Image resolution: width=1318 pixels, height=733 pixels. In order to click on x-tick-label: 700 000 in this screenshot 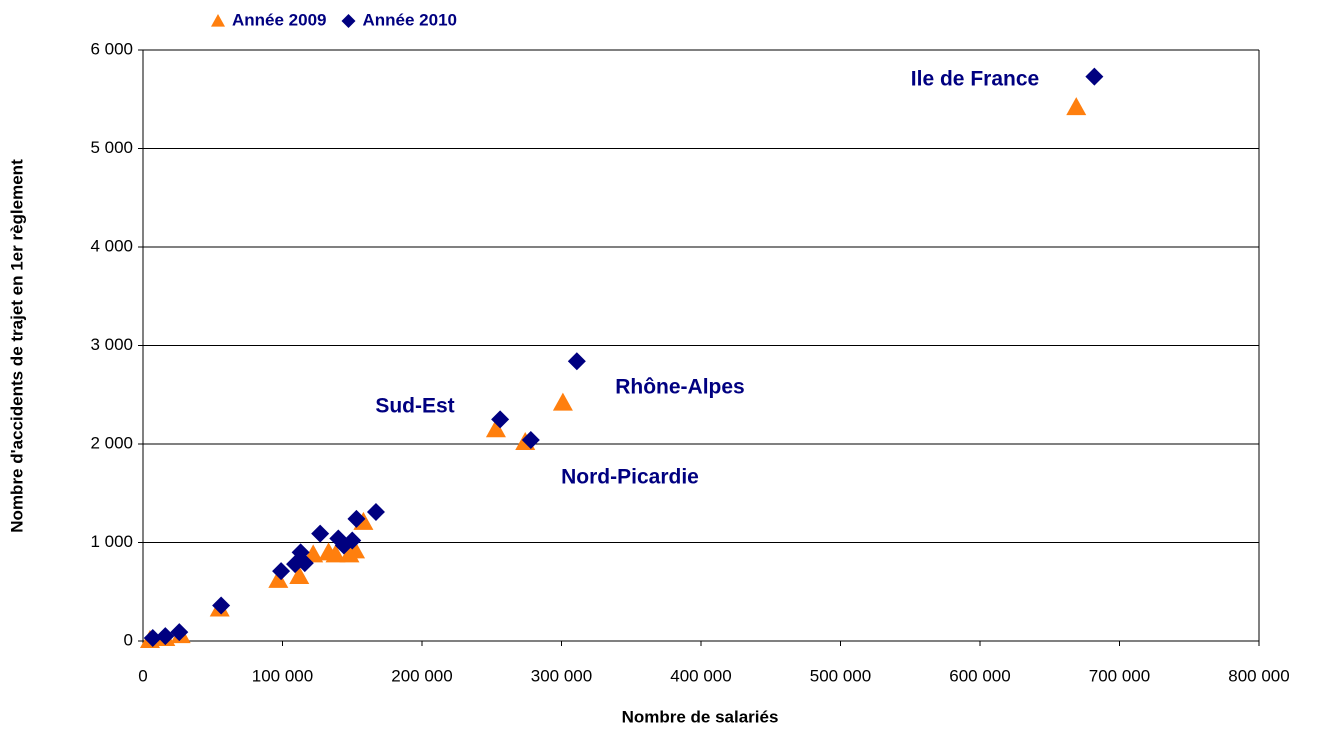, I will do `click(1119, 675)`.